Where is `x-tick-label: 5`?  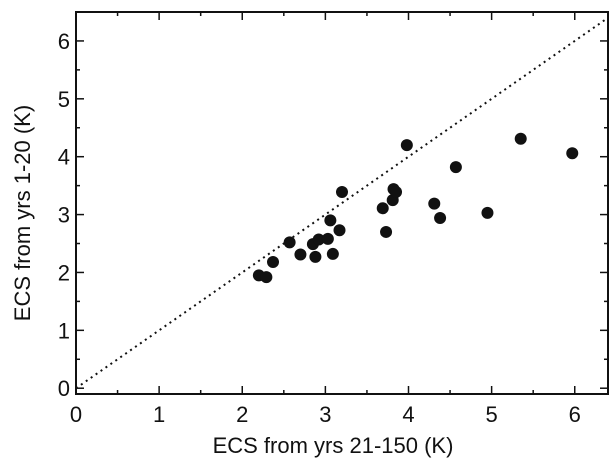 x-tick-label: 5 is located at coordinates (492, 414).